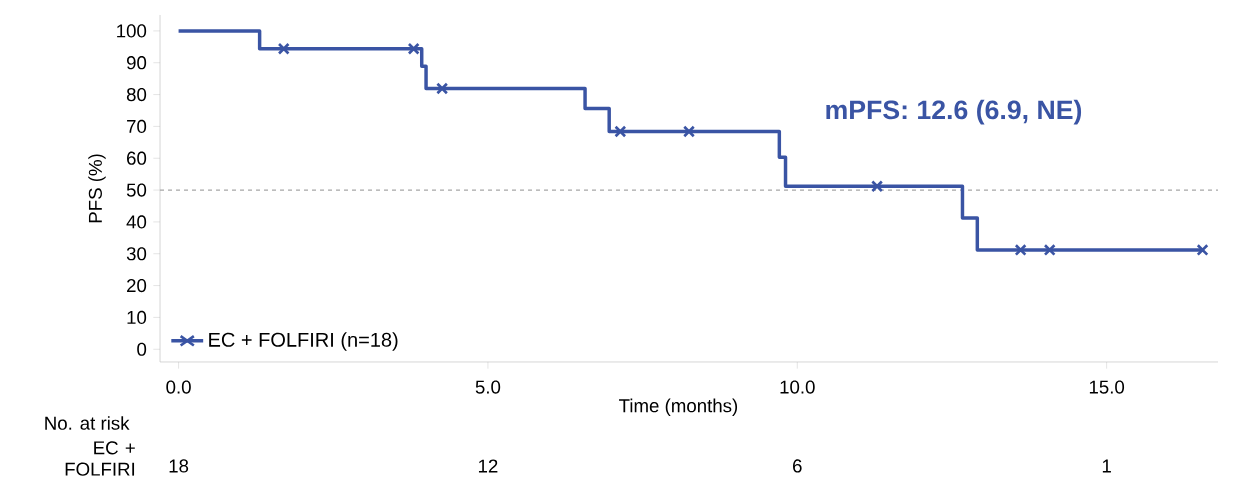  Describe the element at coordinates (1107, 387) in the screenshot. I see `x-tick-label: 15.0` at that location.